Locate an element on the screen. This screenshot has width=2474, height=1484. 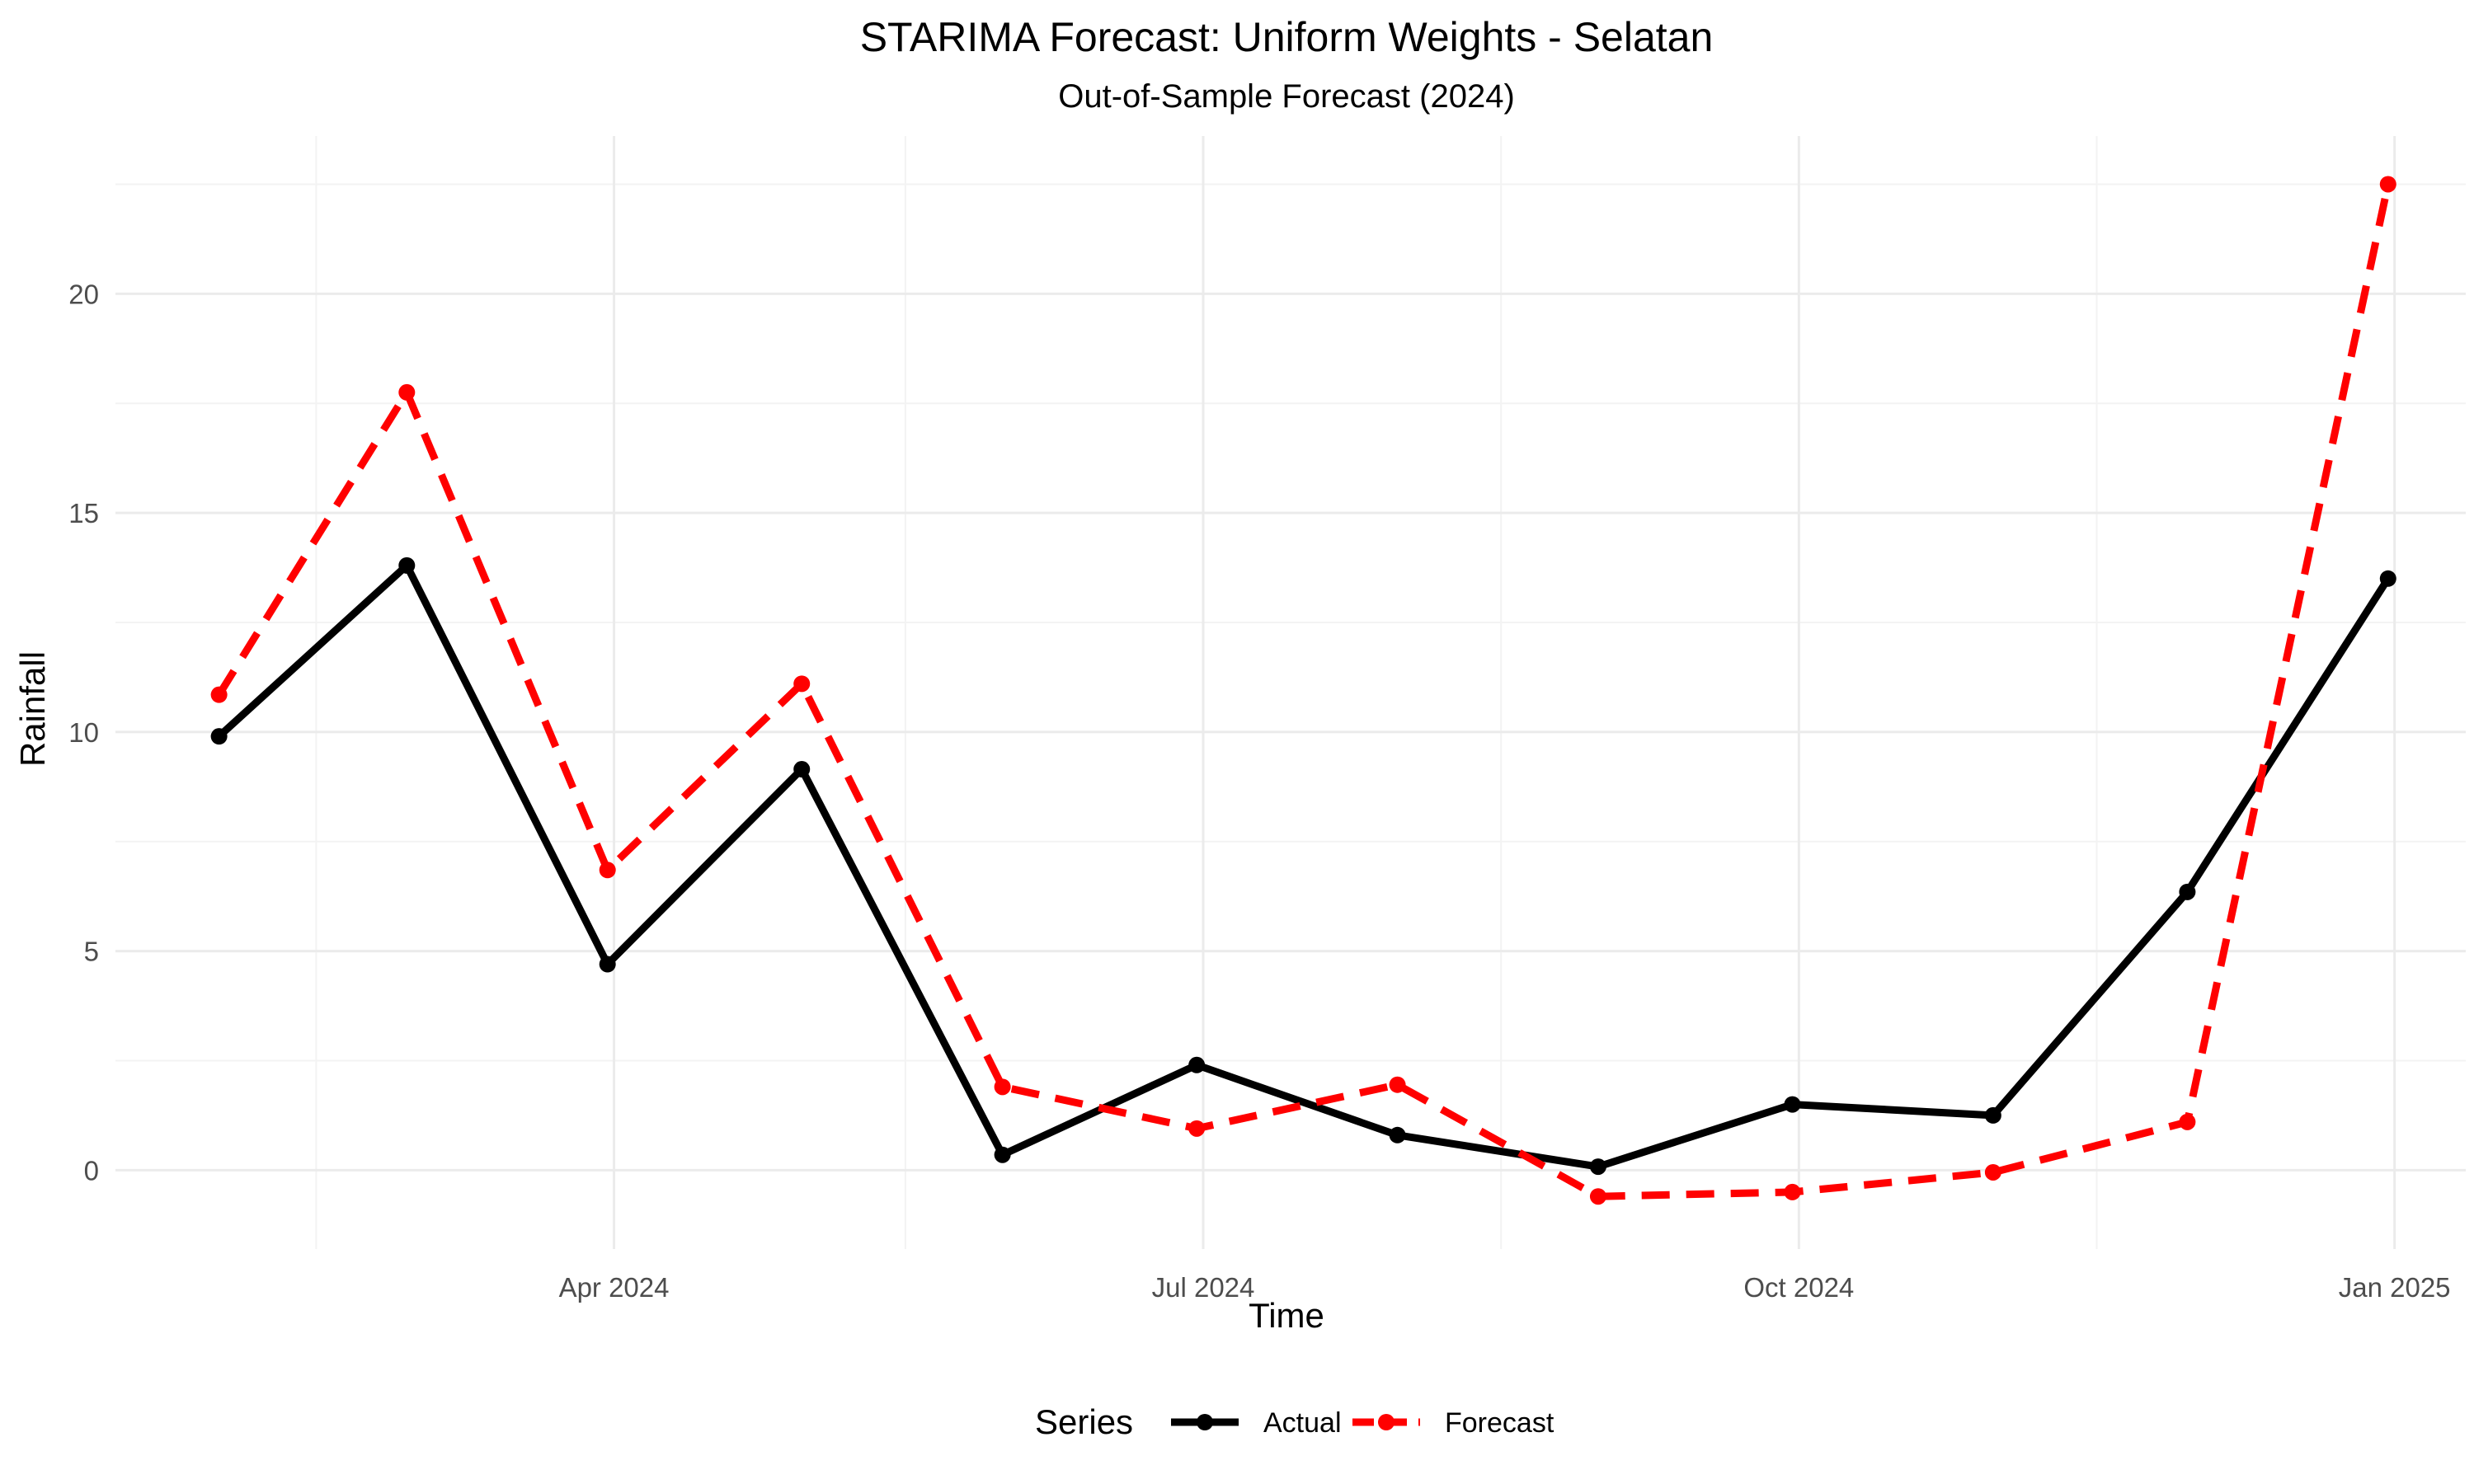
legend-key-point-actual is located at coordinates (1205, 1422).